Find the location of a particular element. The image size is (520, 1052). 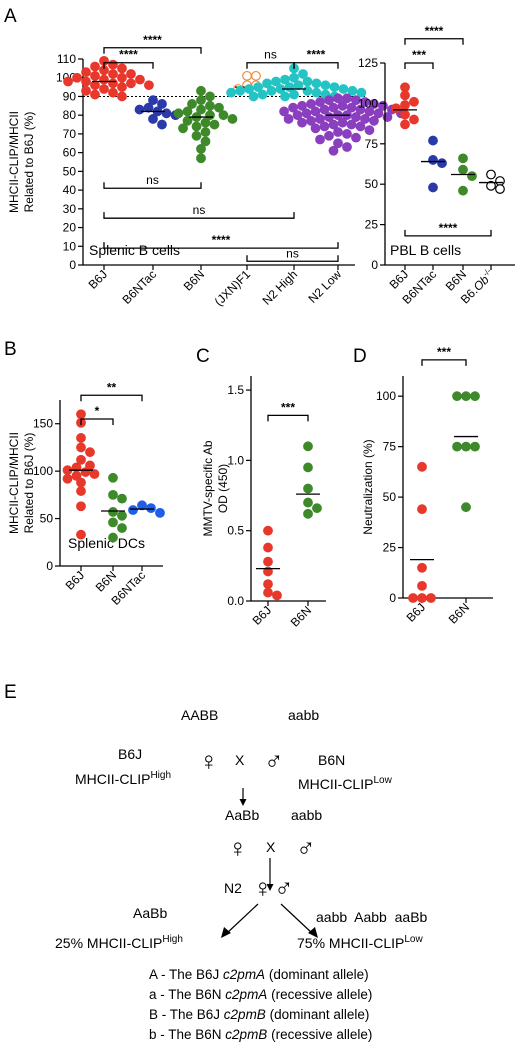

y-tick-label: 80 is located at coordinates (70, 115).